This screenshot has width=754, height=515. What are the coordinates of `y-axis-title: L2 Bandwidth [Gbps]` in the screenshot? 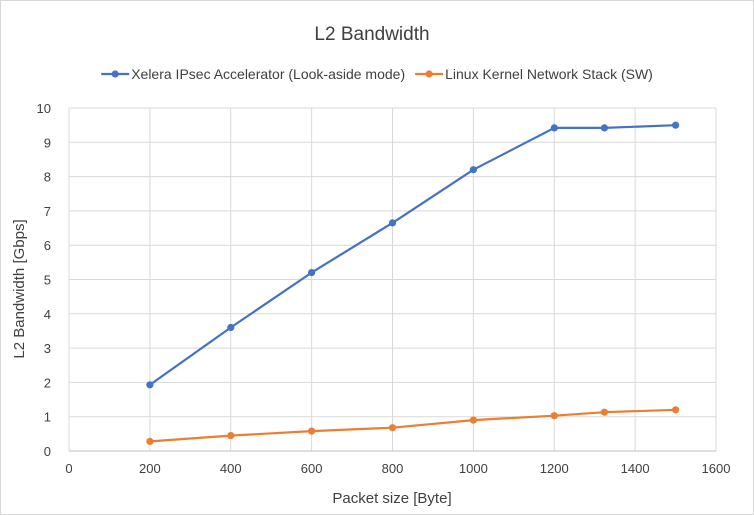 It's located at (19, 288).